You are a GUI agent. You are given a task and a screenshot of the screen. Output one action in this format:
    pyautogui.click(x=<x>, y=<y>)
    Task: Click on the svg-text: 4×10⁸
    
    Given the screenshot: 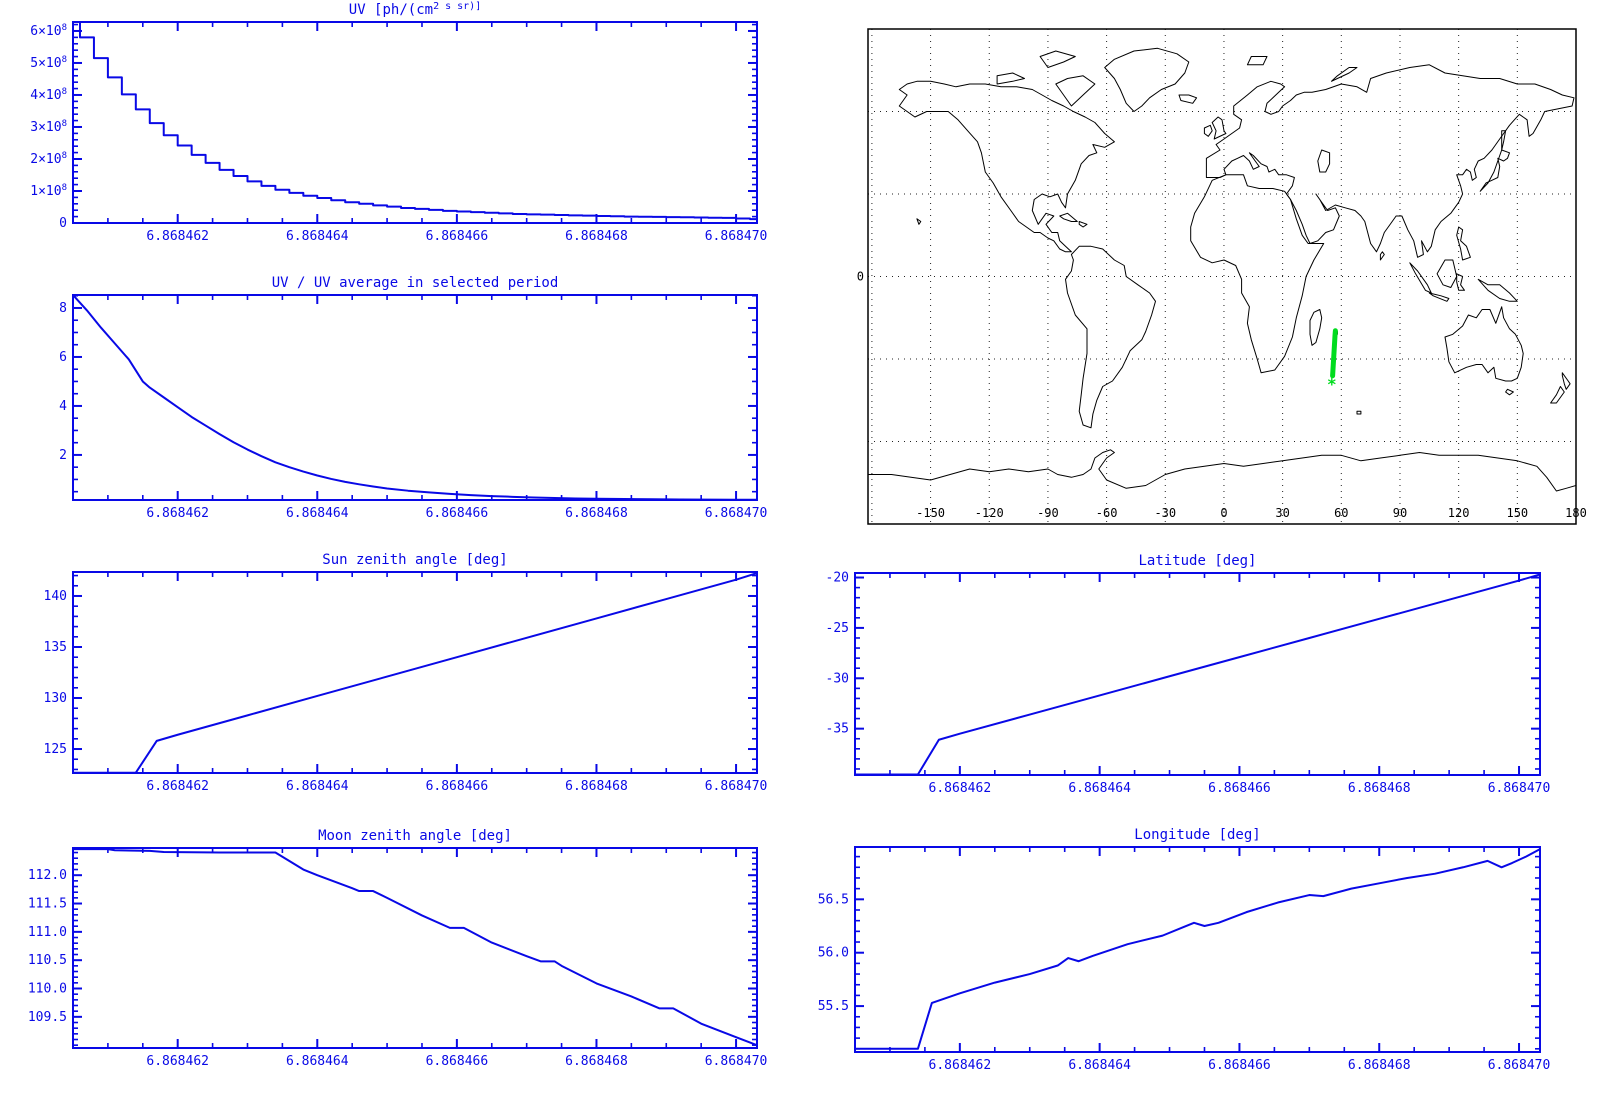 What is the action you would take?
    pyautogui.click(x=48, y=95)
    